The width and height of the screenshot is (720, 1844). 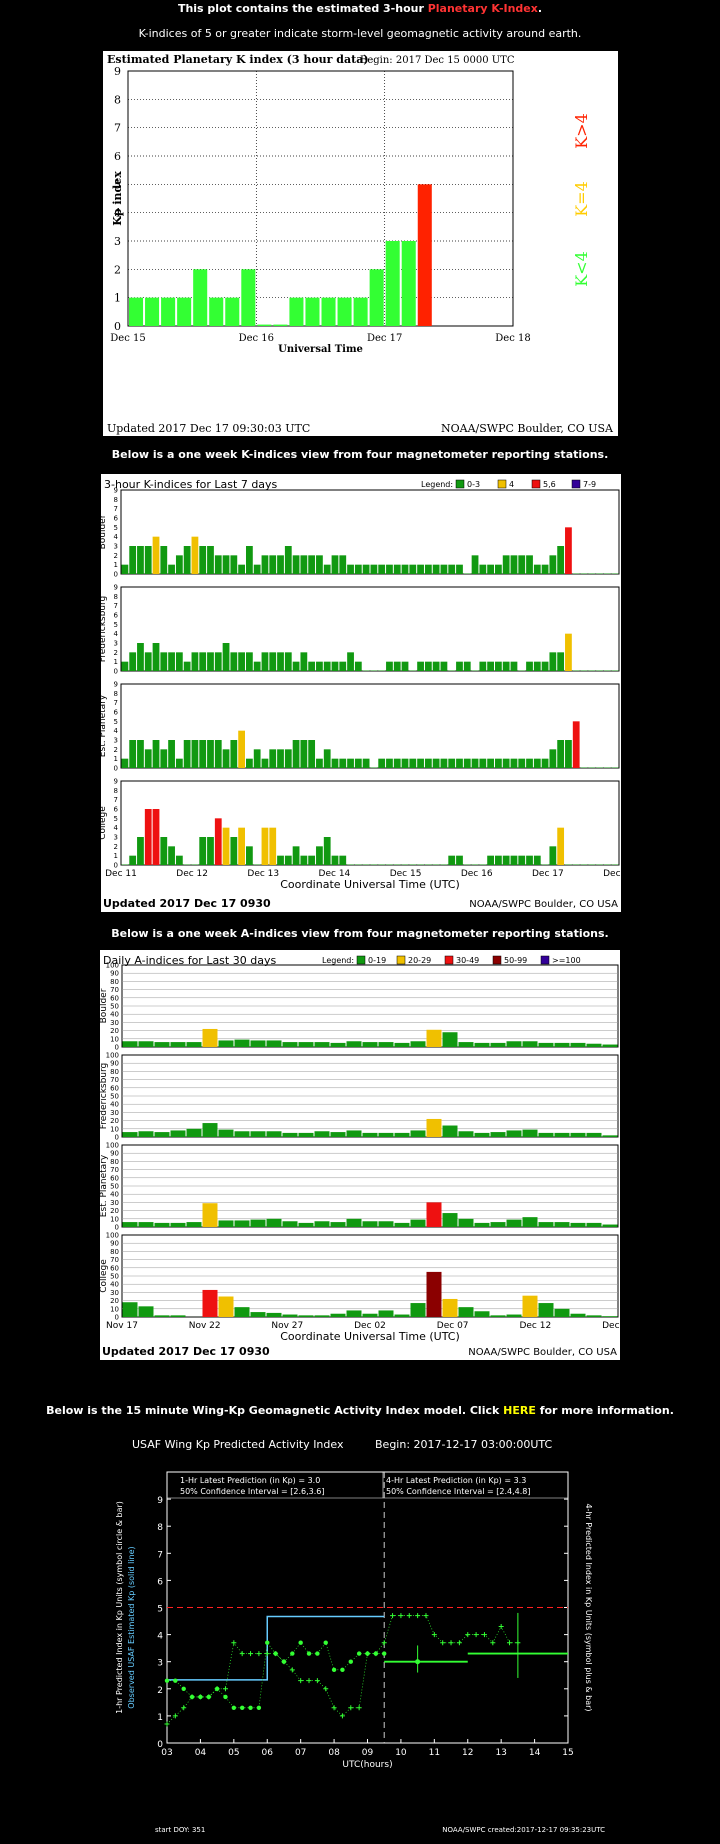 What do you see at coordinates (116, 731) in the screenshot?
I see `y-tick-label: 4` at bounding box center [116, 731].